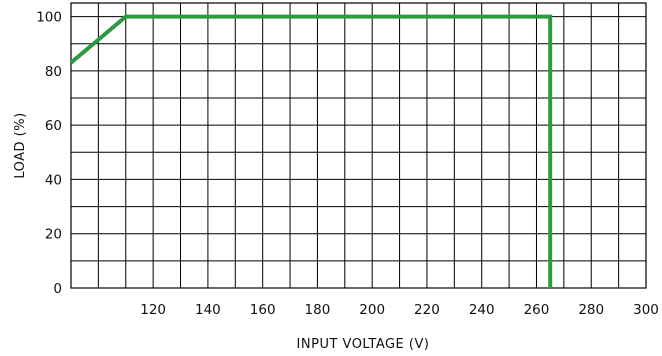 Image resolution: width=662 pixels, height=356 pixels. Describe the element at coordinates (318, 310) in the screenshot. I see `x-tick-label: 180` at that location.